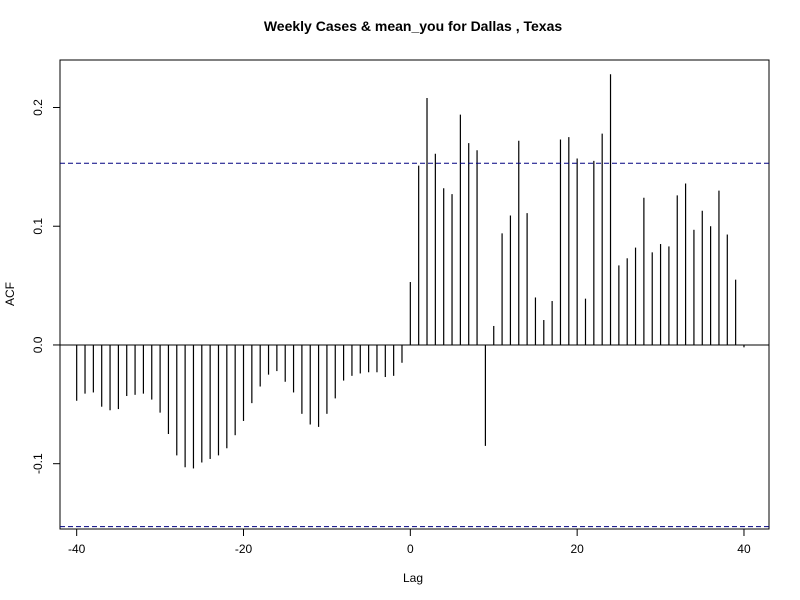 The height and width of the screenshot is (600, 800). What do you see at coordinates (244, 549) in the screenshot?
I see `x-tick-label: -20` at bounding box center [244, 549].